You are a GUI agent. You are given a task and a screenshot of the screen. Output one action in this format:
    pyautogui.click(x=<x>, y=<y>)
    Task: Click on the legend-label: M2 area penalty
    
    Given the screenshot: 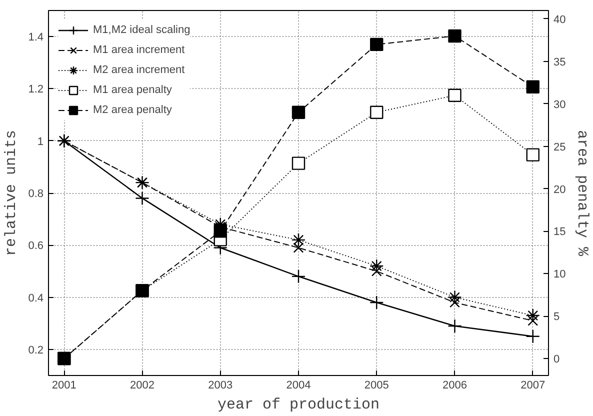 What is the action you would take?
    pyautogui.click(x=132, y=110)
    